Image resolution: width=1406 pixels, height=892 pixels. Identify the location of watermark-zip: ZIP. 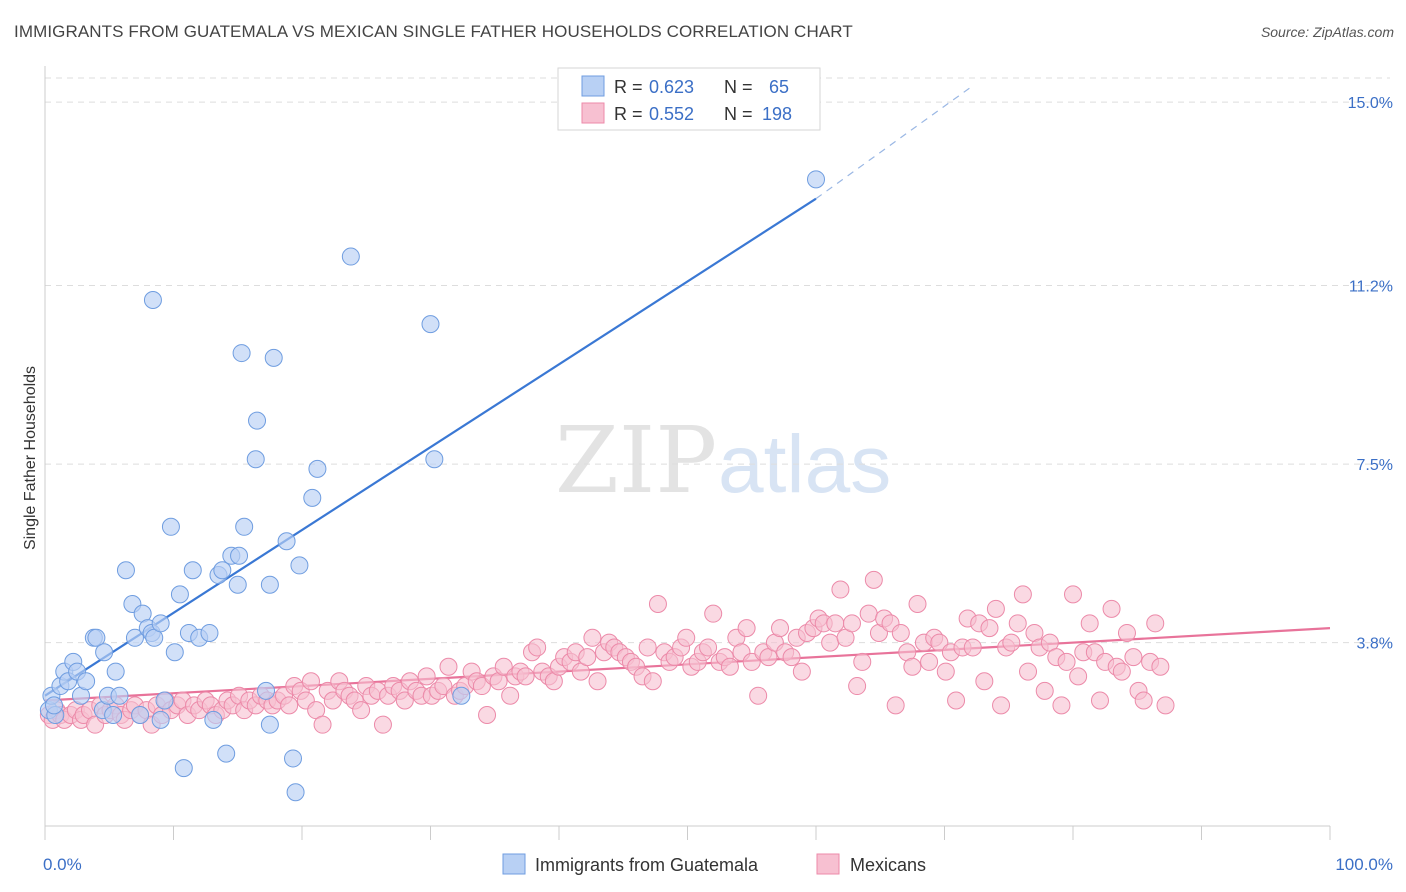
(636, 460).